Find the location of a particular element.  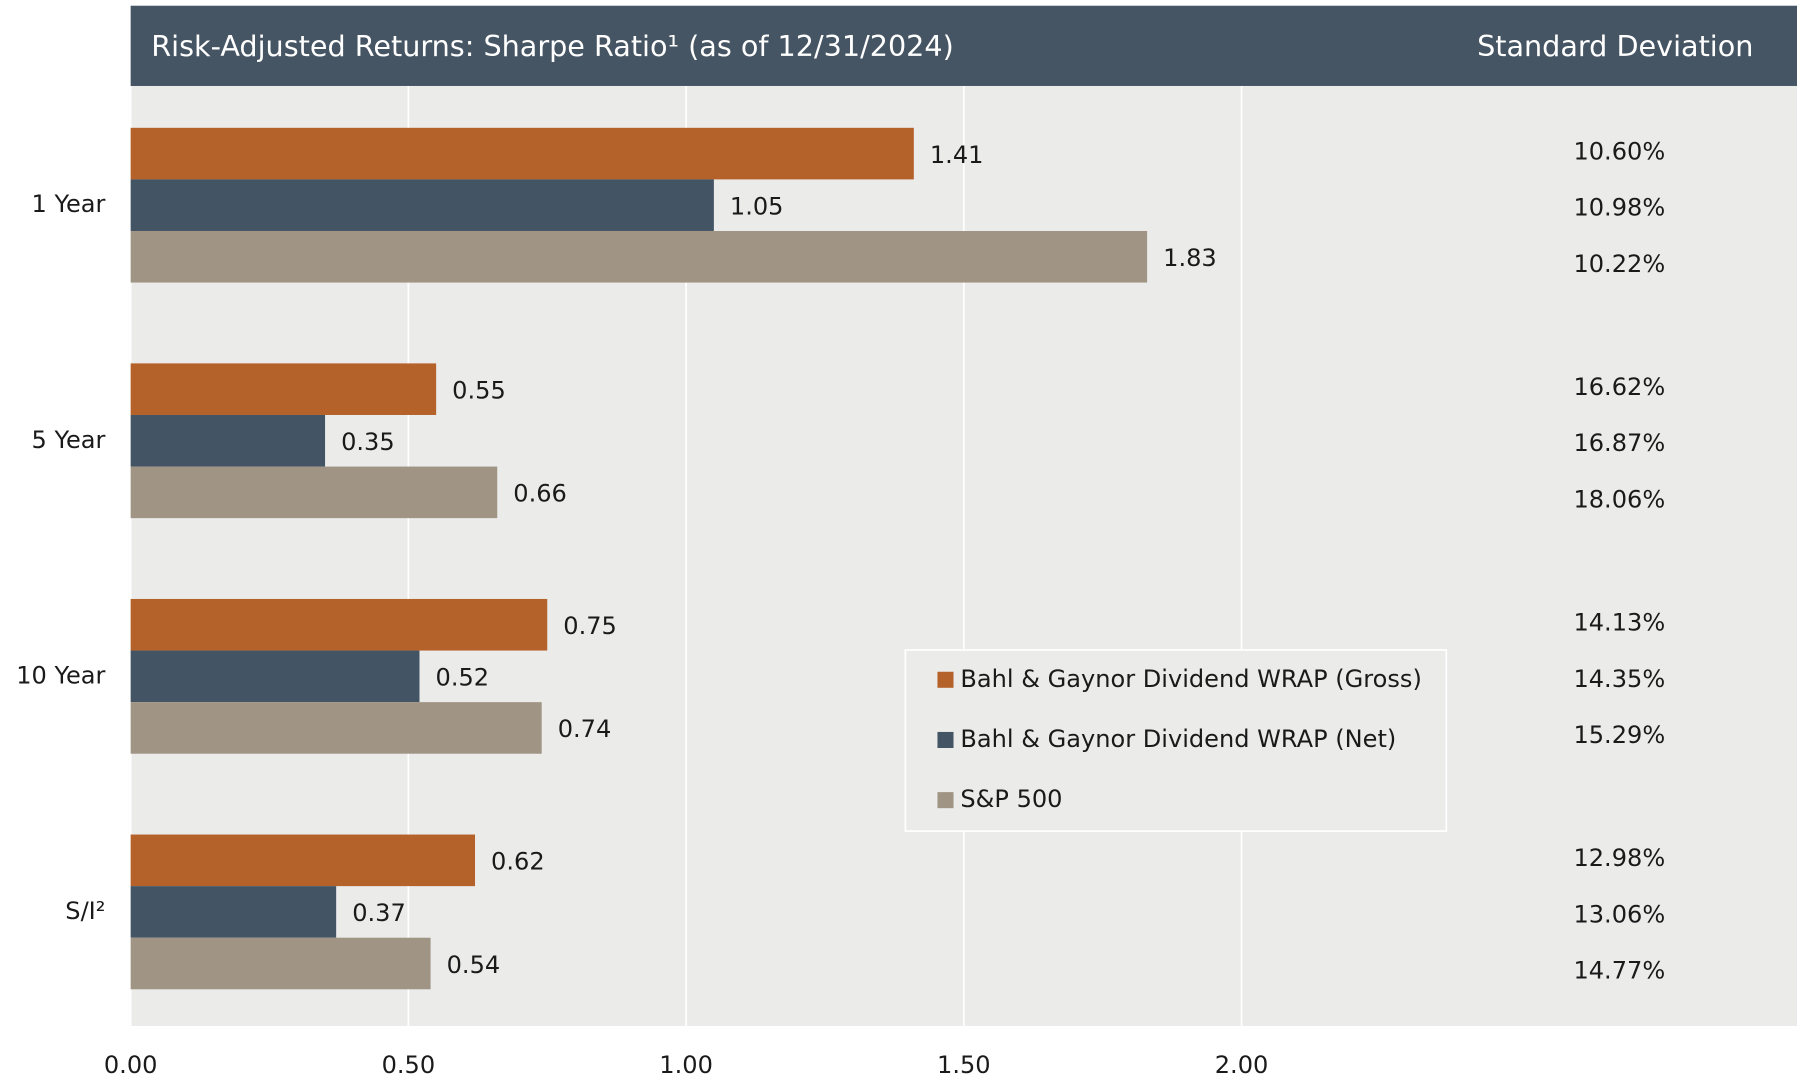

y-tick-label: S/I² is located at coordinates (85, 911).